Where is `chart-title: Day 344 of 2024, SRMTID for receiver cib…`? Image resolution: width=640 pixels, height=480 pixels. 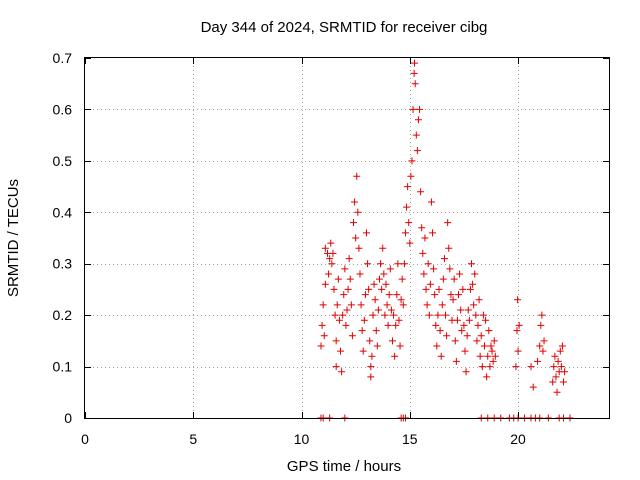
chart-title: Day 344 of 2024, SRMTID for receiver cib… is located at coordinates (344, 27).